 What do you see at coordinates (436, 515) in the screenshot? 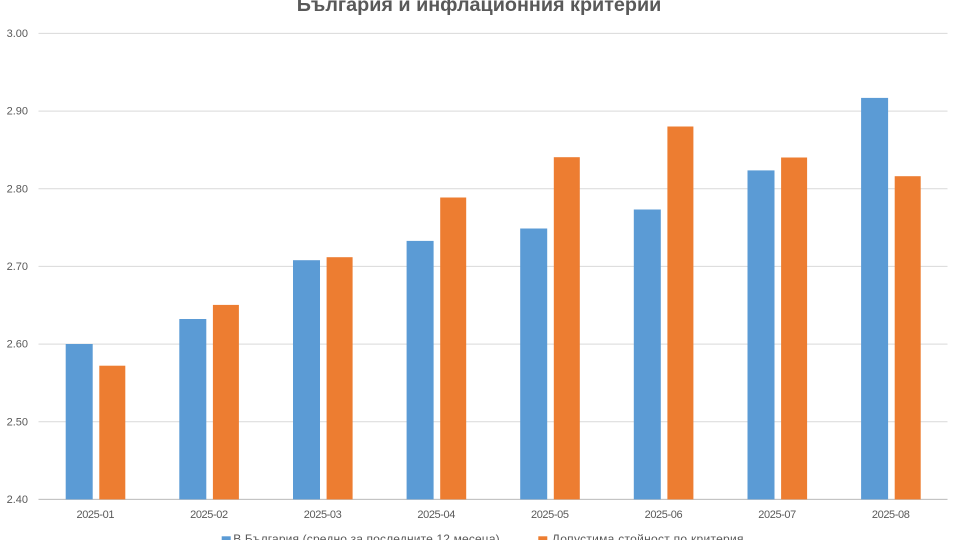
I see `svg-text: 2025-04` at bounding box center [436, 515].